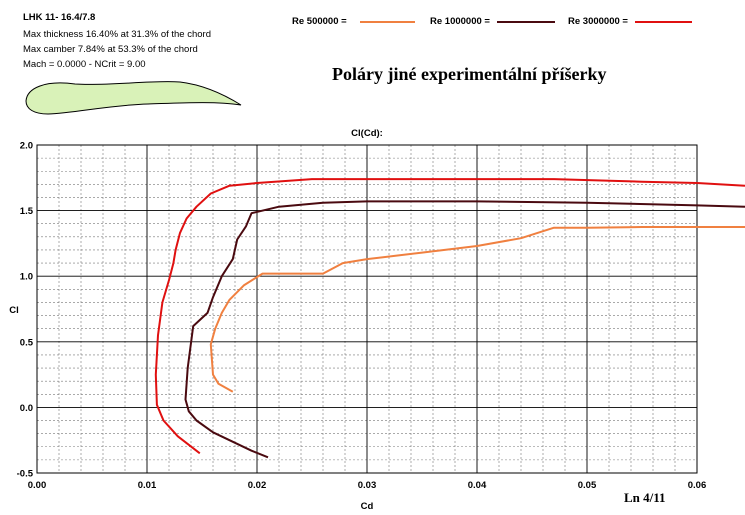  What do you see at coordinates (469, 74) in the screenshot?
I see `page-heading: Poláry jiné experimentální příšerky` at bounding box center [469, 74].